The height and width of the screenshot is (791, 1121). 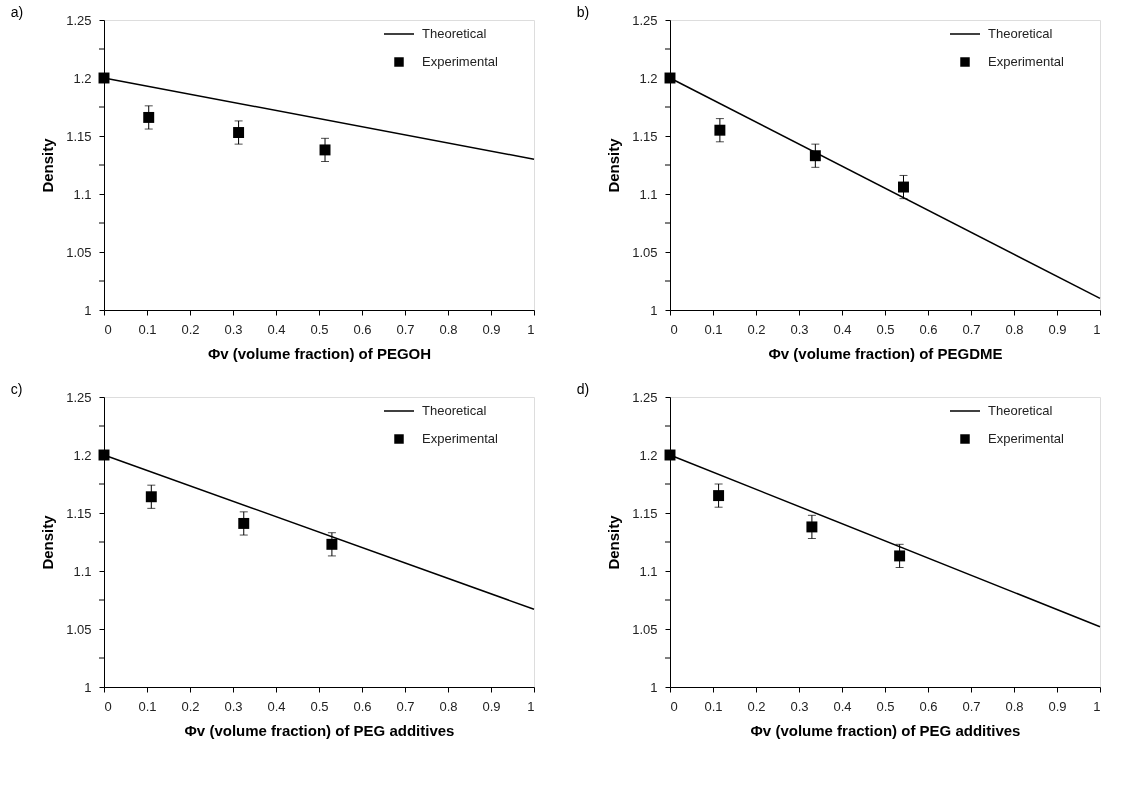 I want to click on chart-title: a), so click(x=17, y=12).